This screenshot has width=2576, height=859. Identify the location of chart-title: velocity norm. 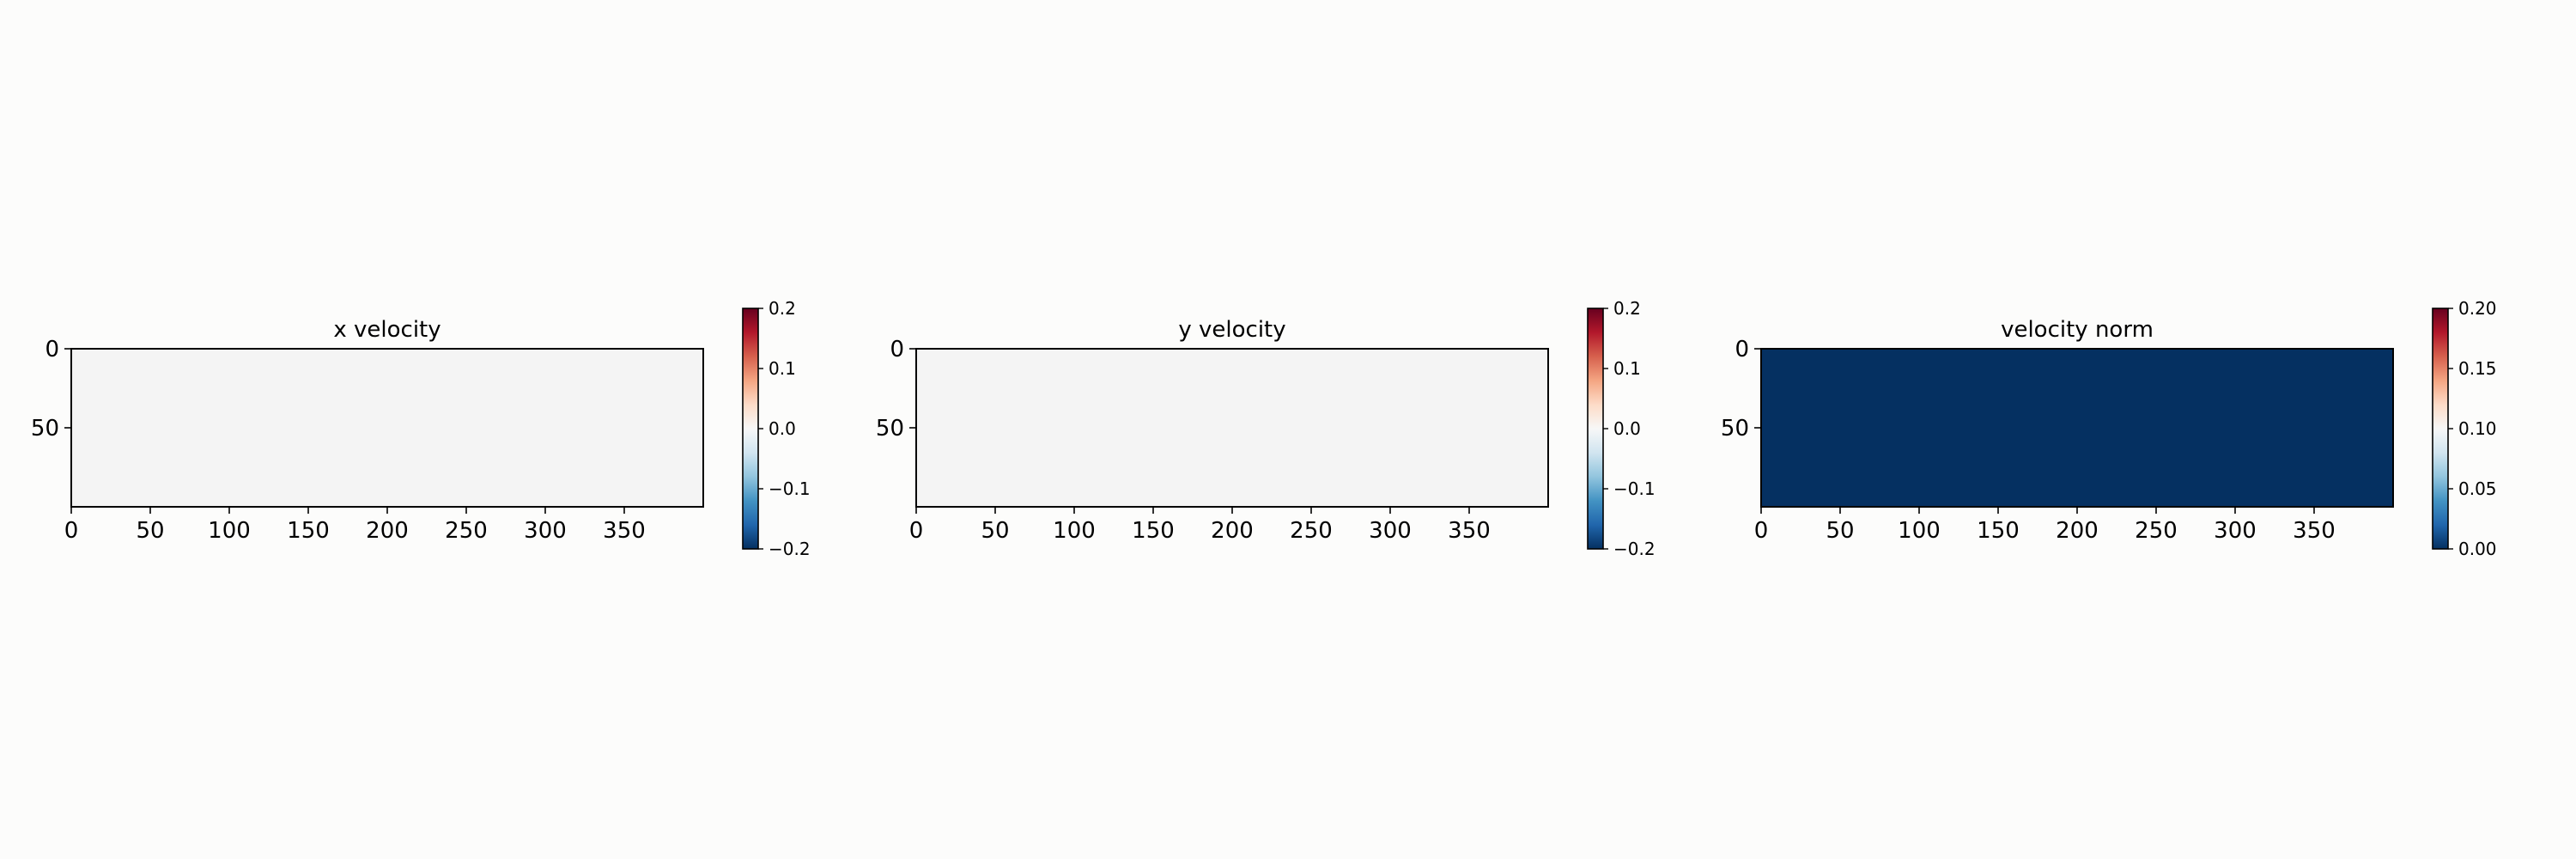
(2077, 330).